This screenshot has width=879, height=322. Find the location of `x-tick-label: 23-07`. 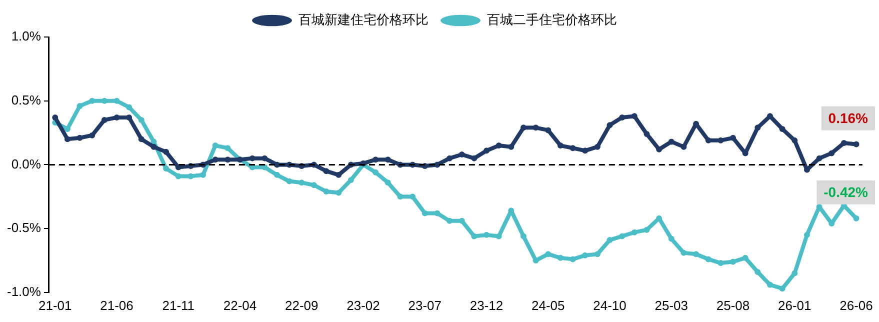

x-tick-label: 23-07 is located at coordinates (425, 305).